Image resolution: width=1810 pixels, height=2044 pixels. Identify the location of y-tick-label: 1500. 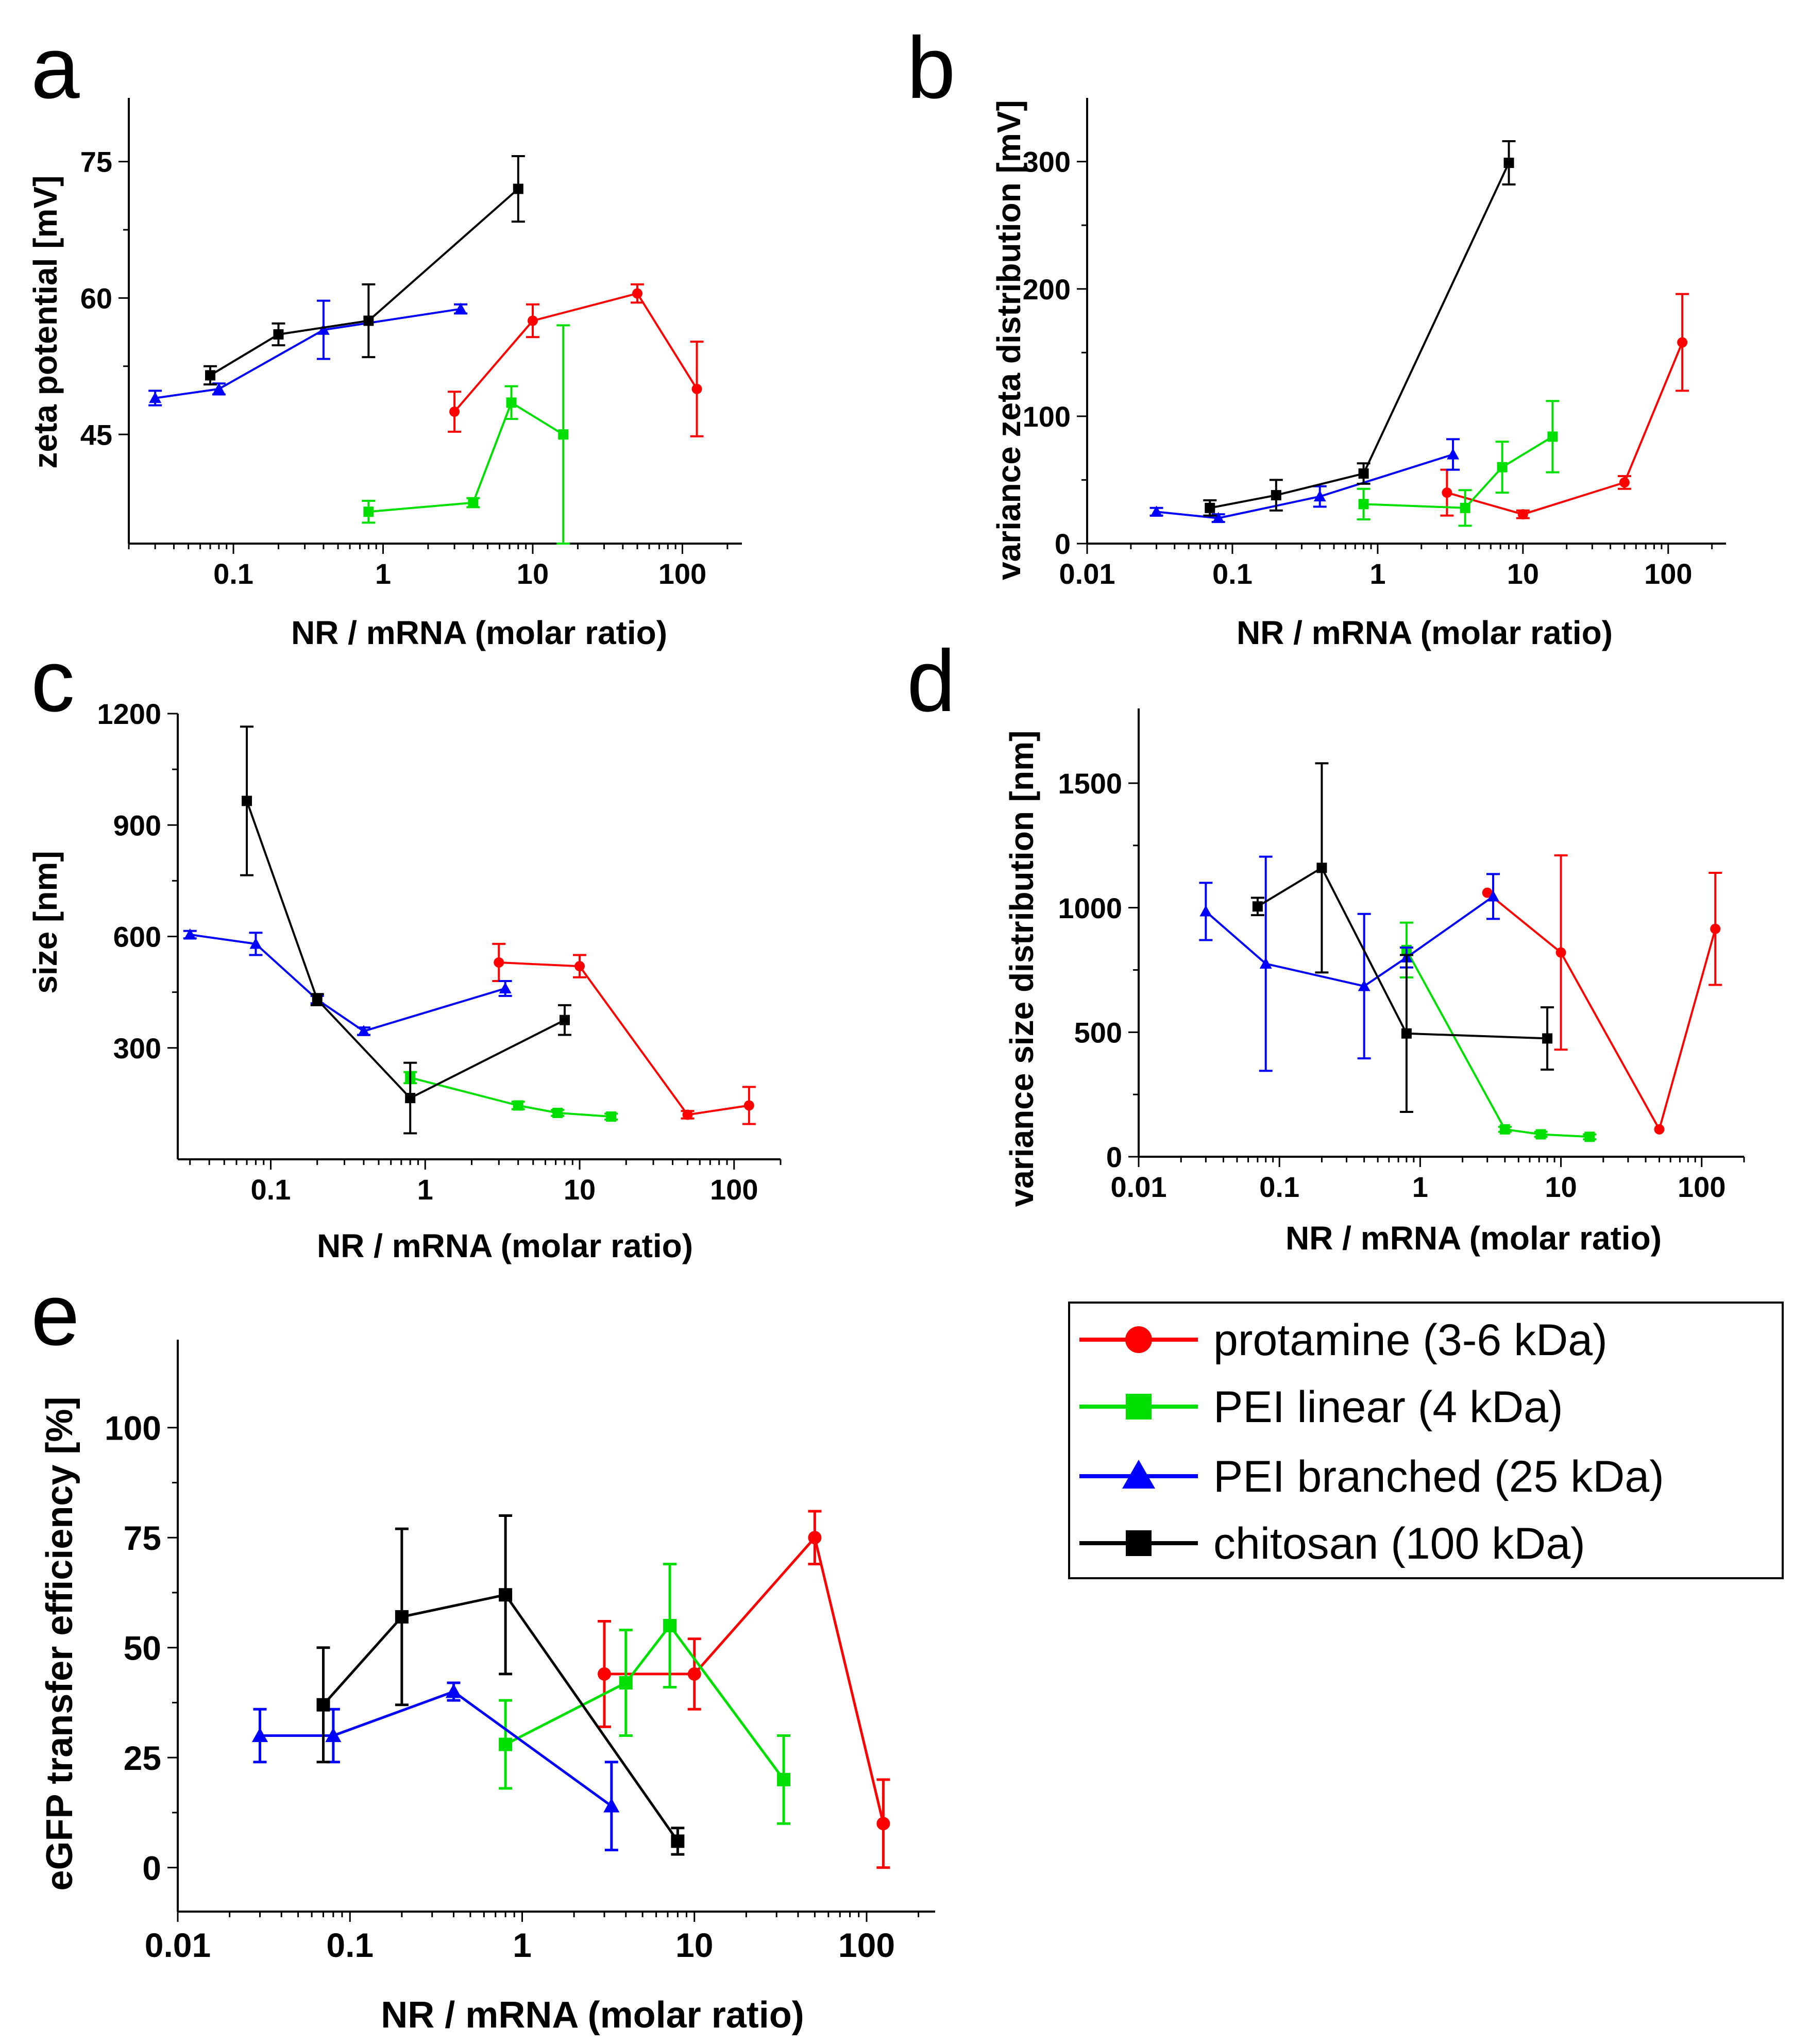
(1090, 783).